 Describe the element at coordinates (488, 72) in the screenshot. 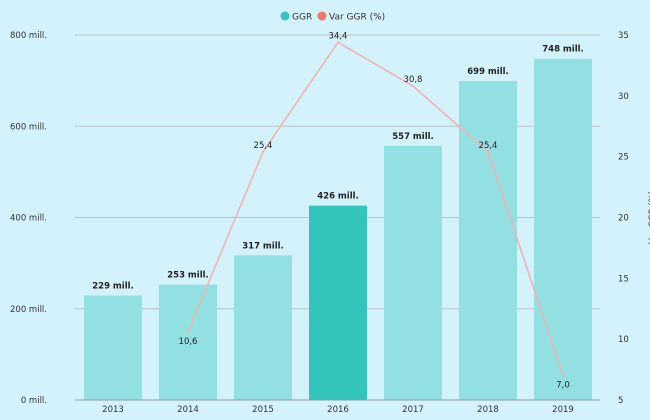

I see `bar-data-label: 699 mill.` at that location.